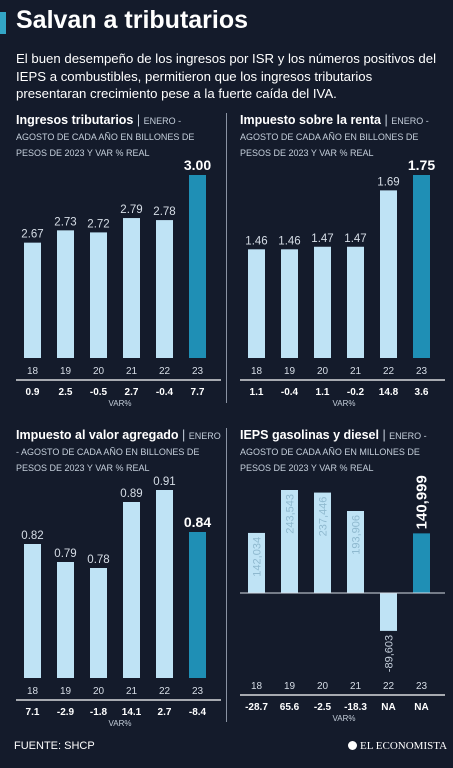 The image size is (453, 768). Describe the element at coordinates (404, 746) in the screenshot. I see `logo-text: EL ECONOMISTA` at that location.